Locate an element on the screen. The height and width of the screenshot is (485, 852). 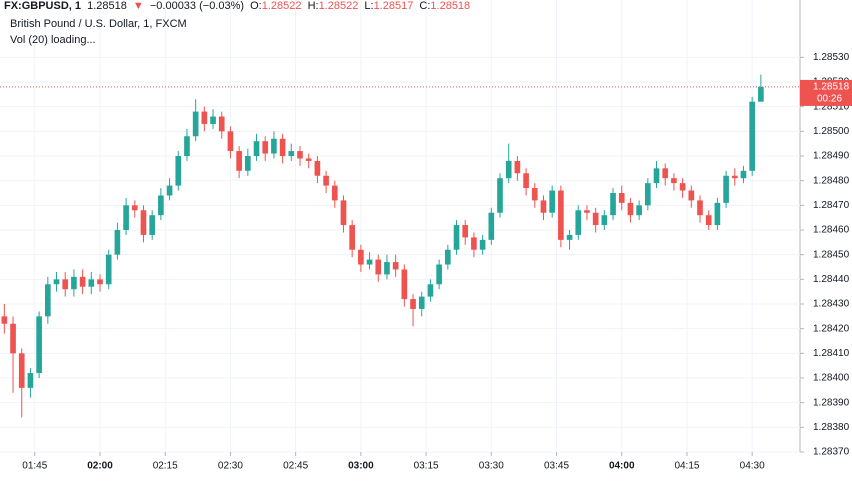
x-tick-label: 04:15 is located at coordinates (686, 466).